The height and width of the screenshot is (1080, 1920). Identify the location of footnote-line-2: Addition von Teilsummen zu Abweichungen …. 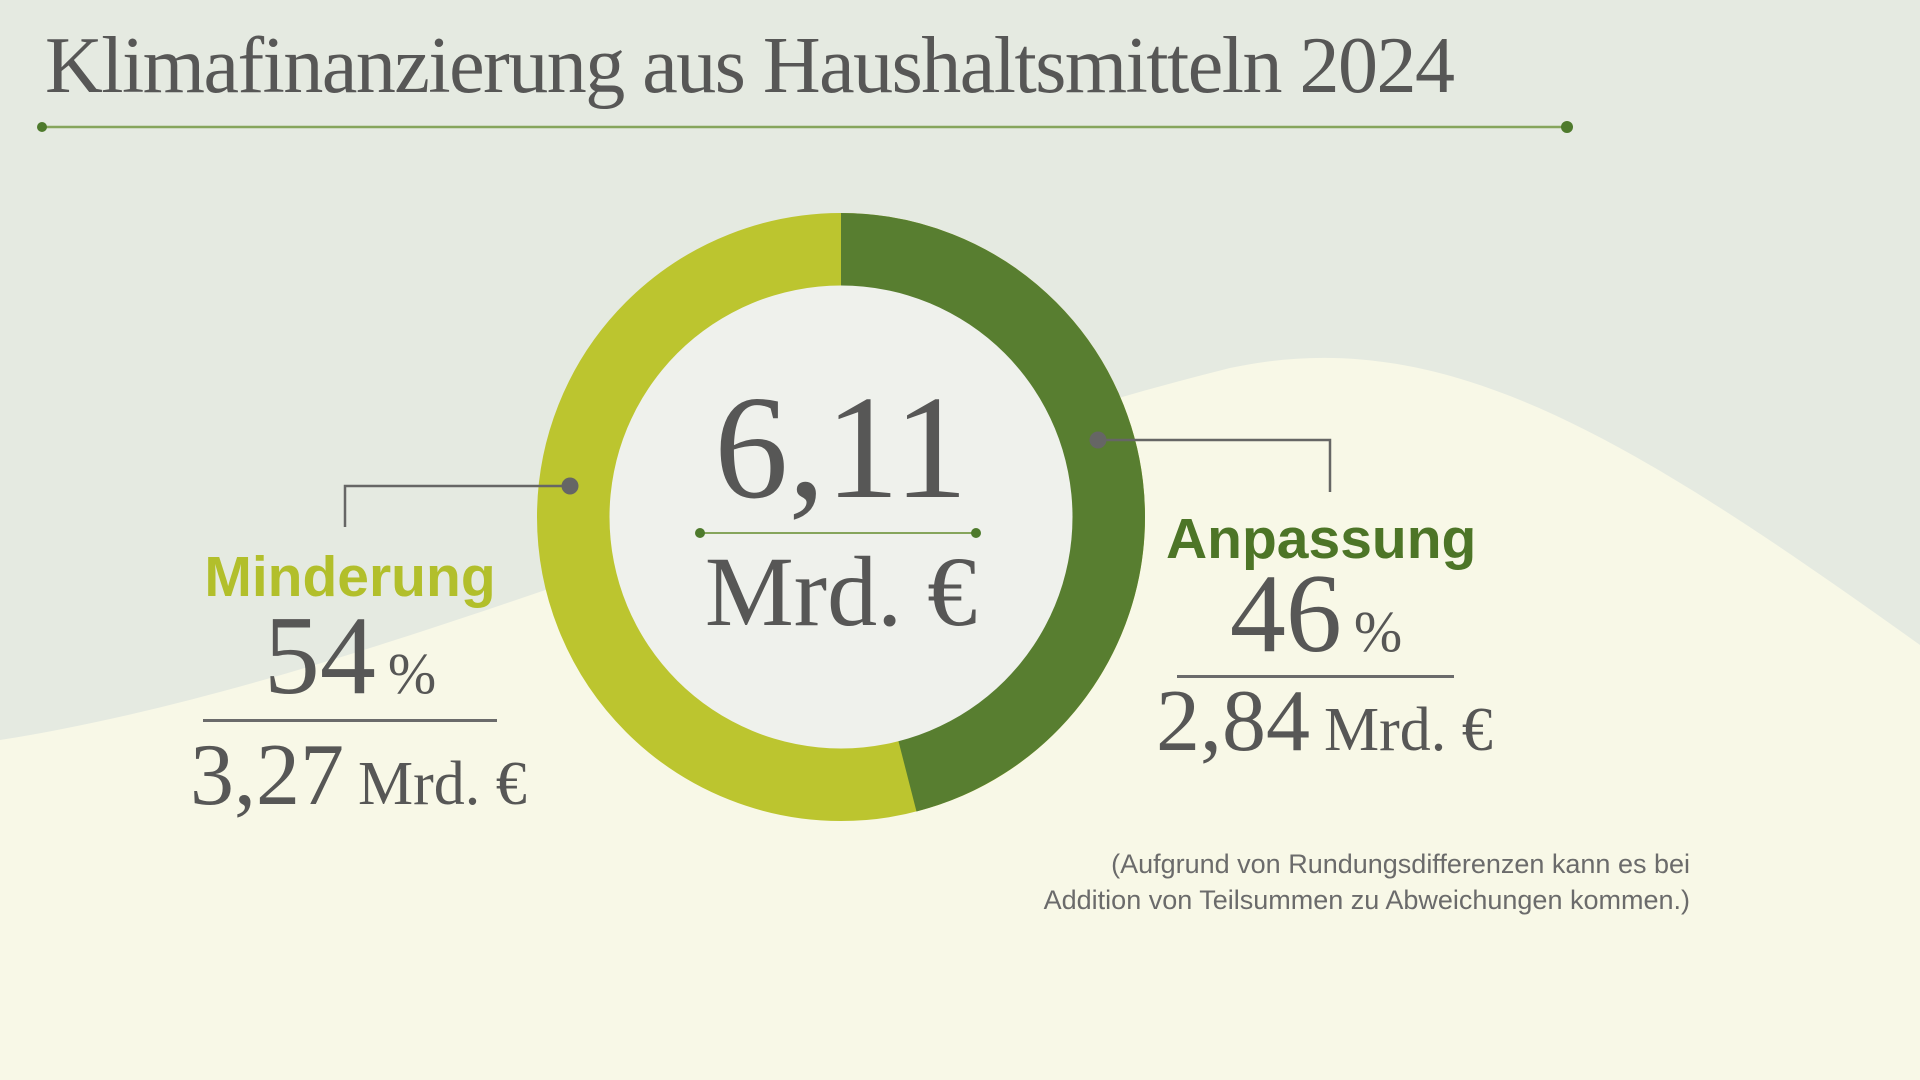
(1366, 900).